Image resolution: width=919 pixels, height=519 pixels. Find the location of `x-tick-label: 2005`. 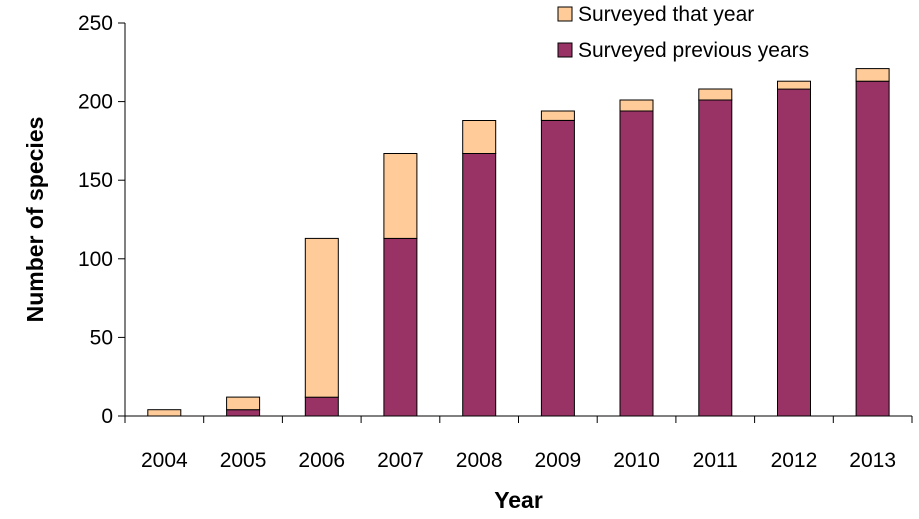

x-tick-label: 2005 is located at coordinates (243, 460).